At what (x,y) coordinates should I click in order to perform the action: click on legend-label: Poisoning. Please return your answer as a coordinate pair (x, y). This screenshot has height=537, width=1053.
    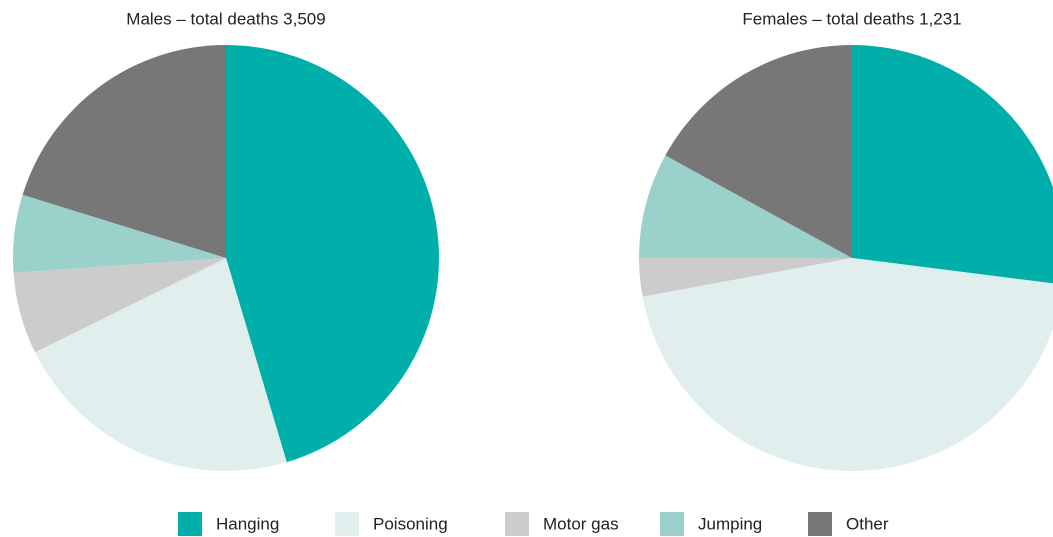
    Looking at the image, I should click on (410, 523).